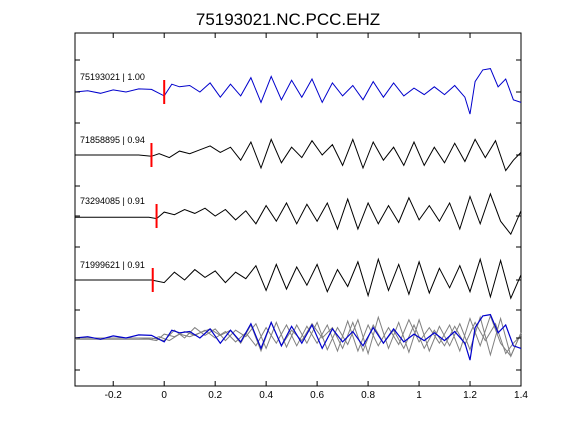 Image resolution: width=576 pixels, height=432 pixels. I want to click on chart-title: 75193021.NC.PCC.EHZ, so click(288, 19).